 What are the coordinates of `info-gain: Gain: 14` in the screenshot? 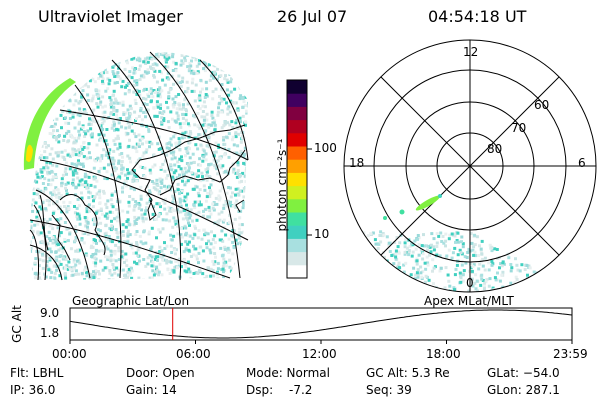 It's located at (151, 390).